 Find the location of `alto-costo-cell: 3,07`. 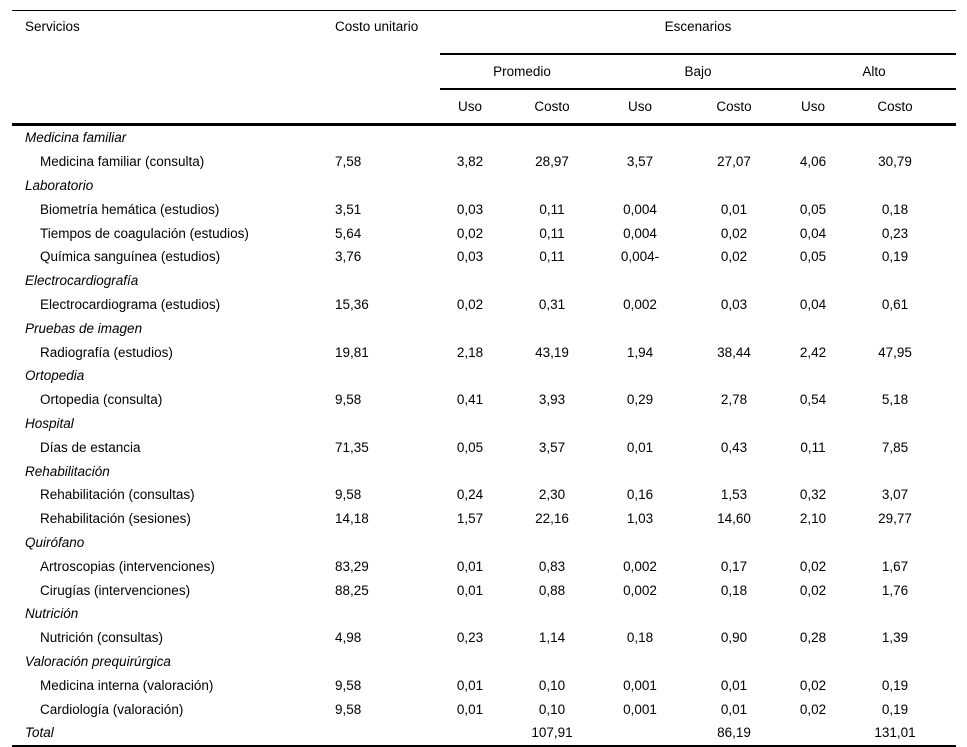

alto-costo-cell: 3,07 is located at coordinates (895, 495).